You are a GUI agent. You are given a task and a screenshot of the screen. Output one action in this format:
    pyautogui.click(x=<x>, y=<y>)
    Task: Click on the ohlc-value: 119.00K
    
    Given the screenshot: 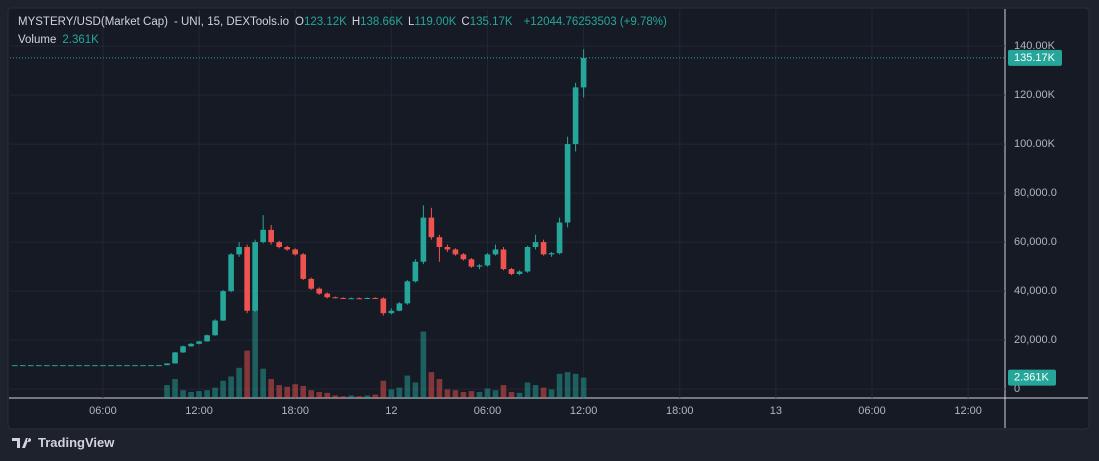 What is the action you would take?
    pyautogui.click(x=435, y=22)
    